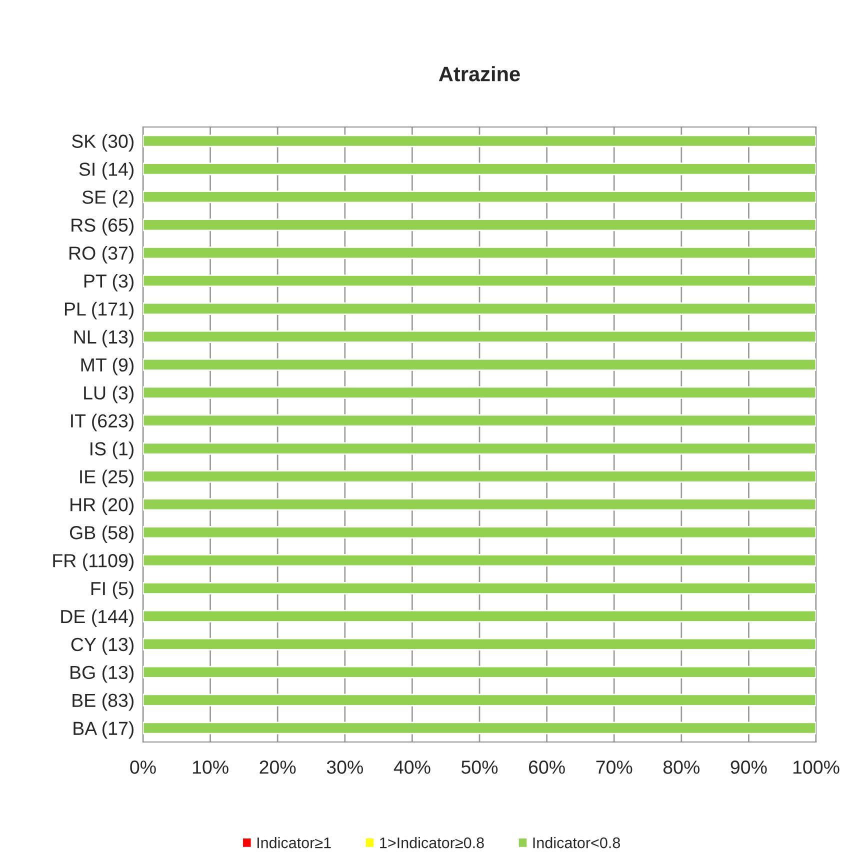 The width and height of the screenshot is (863, 865). What do you see at coordinates (102, 674) in the screenshot?
I see `y-tick-label: BG (13)` at bounding box center [102, 674].